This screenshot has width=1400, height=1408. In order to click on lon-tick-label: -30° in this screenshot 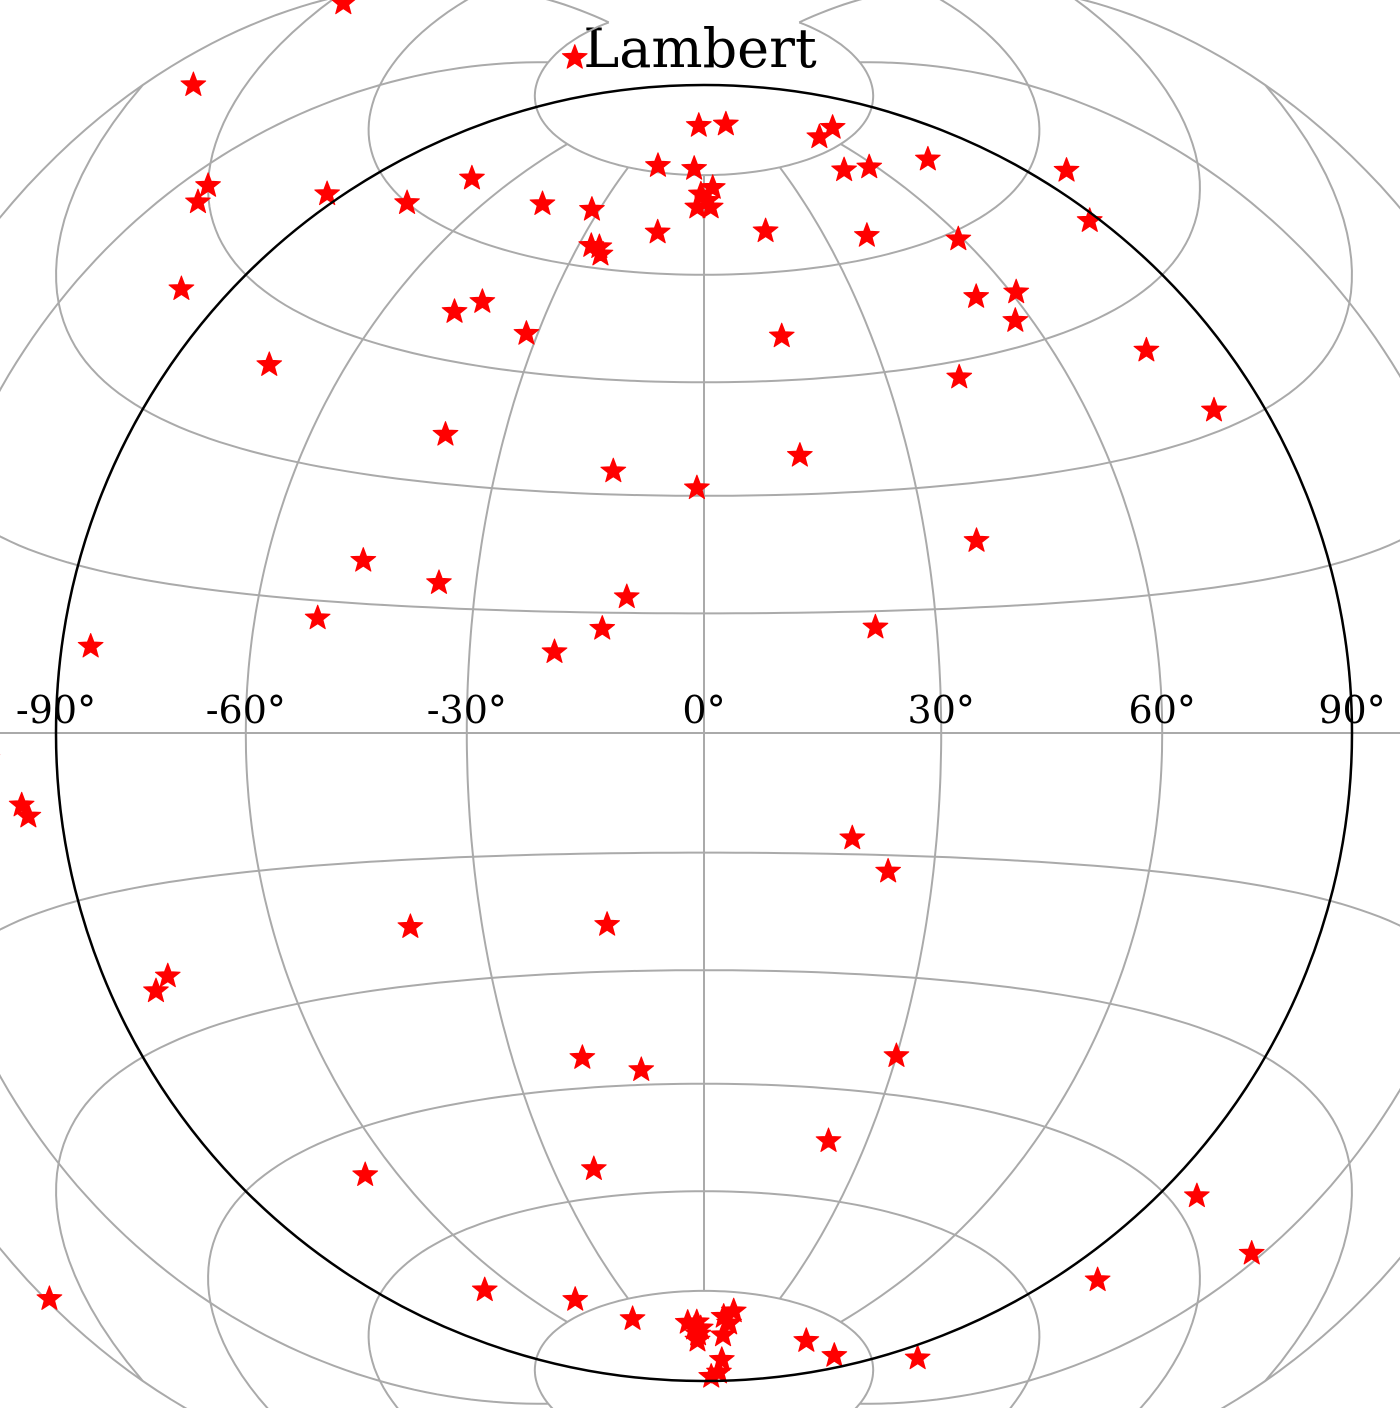, I will do `click(467, 710)`.